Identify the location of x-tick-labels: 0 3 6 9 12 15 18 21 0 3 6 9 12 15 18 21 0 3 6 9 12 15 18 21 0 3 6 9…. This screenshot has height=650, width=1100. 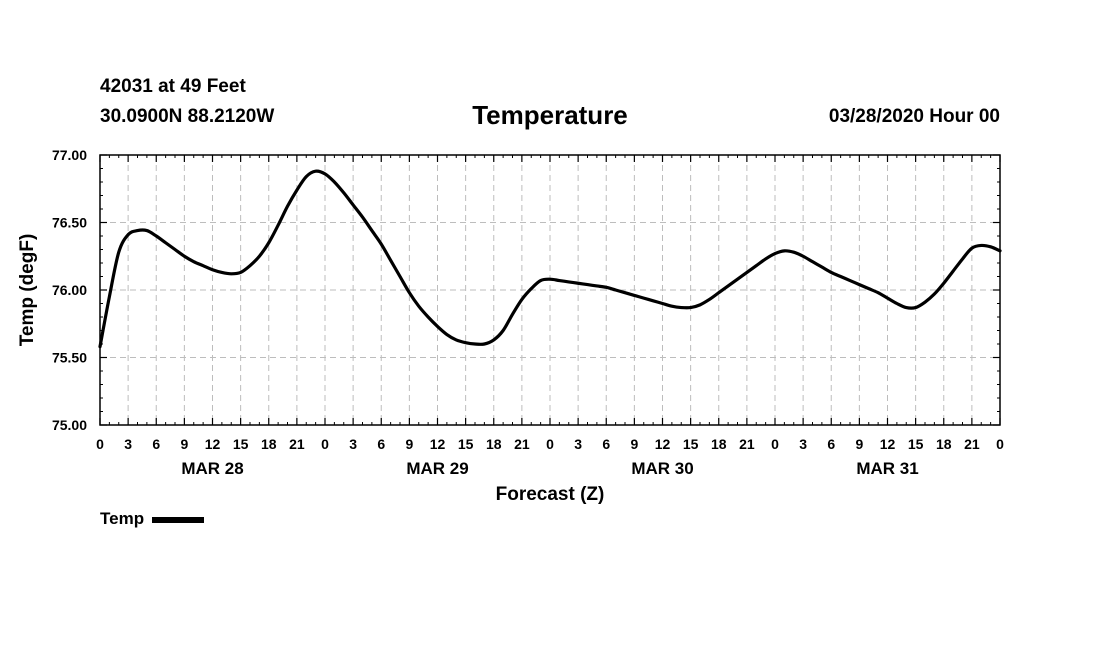
(550, 444).